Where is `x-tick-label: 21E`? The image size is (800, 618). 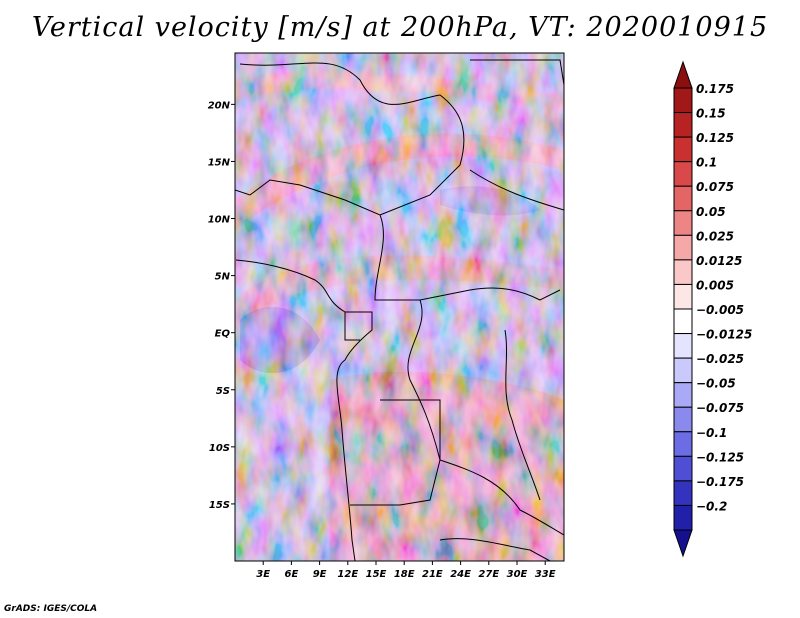
x-tick-label: 21E is located at coordinates (432, 574).